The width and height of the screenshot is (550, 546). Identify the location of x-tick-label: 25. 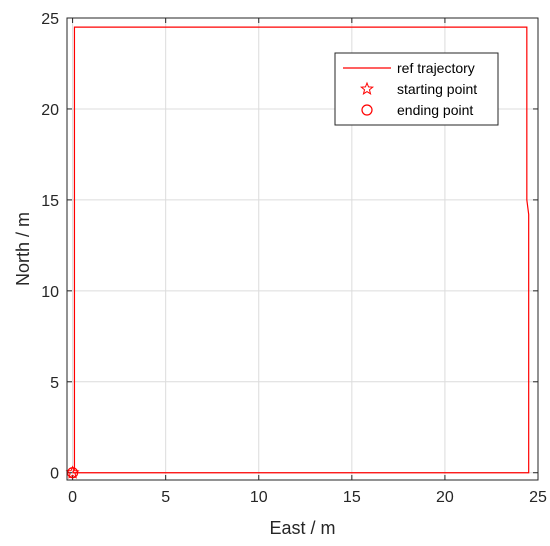
(538, 497).